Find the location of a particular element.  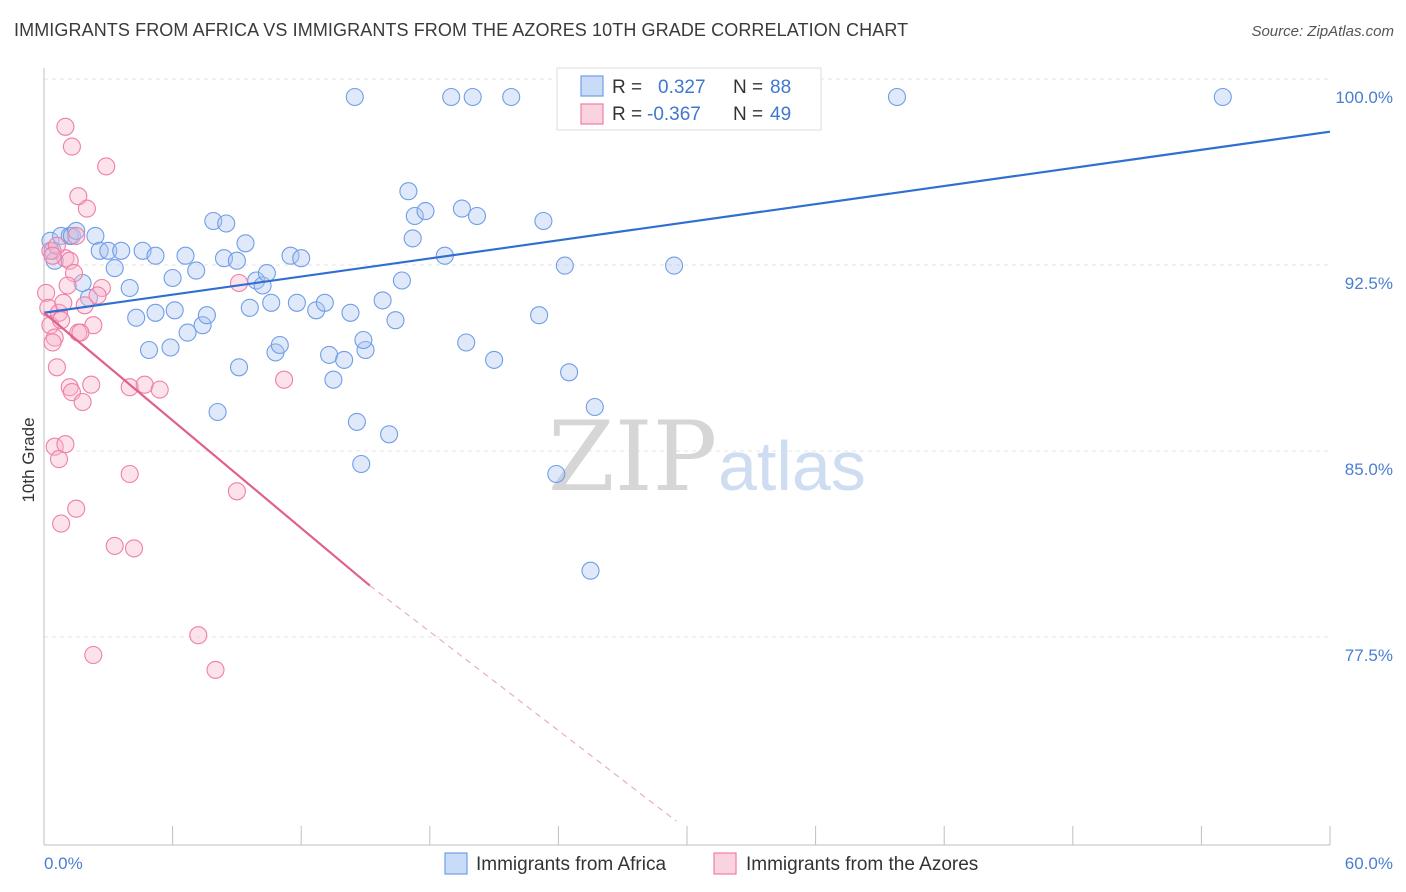

legend-swatch-africa is located at coordinates (592, 86).